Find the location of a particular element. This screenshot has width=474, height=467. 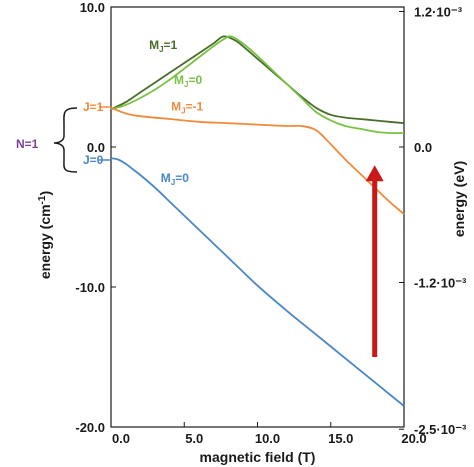

label-j0: J=0 is located at coordinates (93, 160).